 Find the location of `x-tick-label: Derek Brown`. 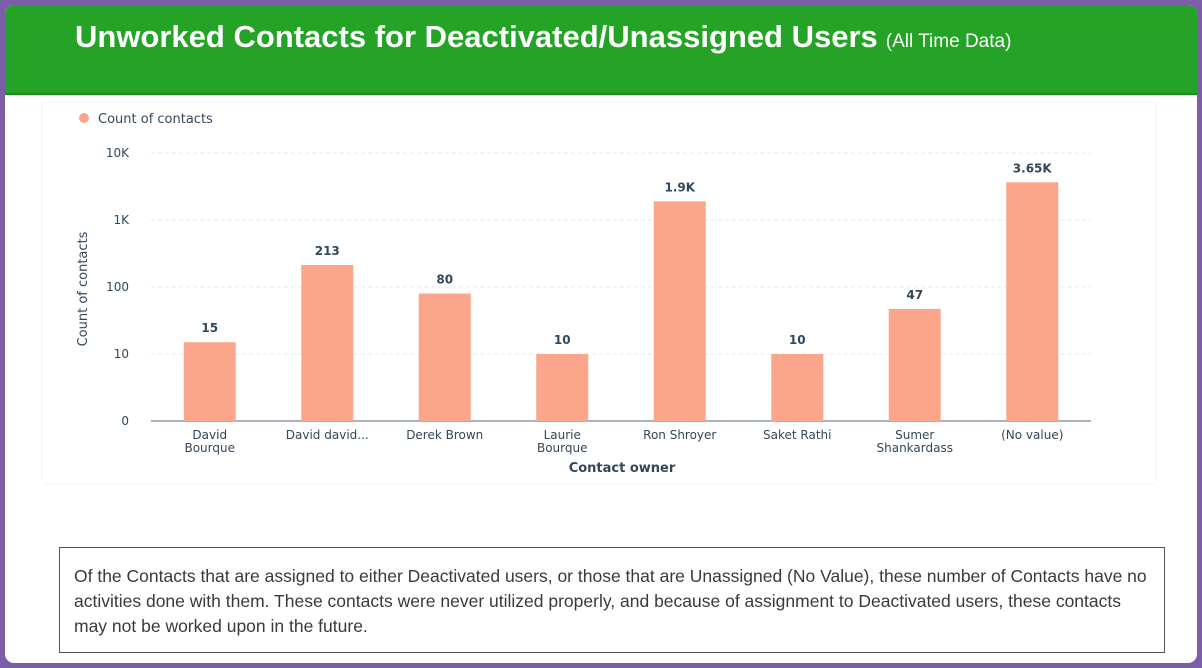

x-tick-label: Derek Brown is located at coordinates (444, 435).